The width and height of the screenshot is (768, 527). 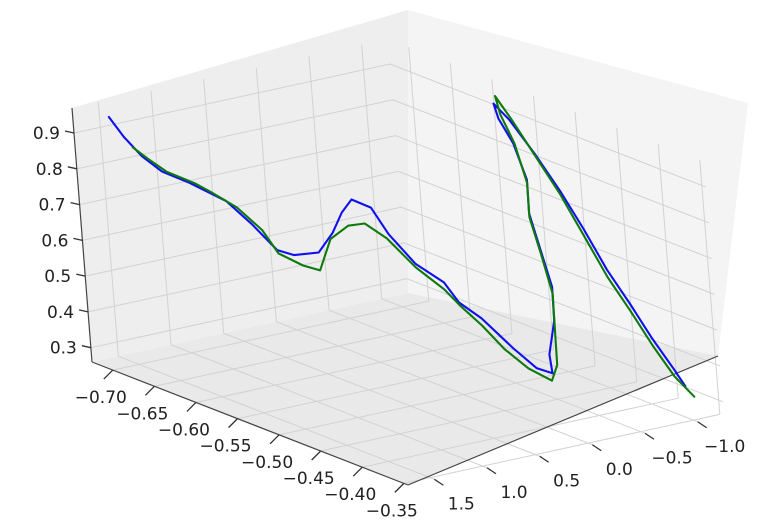 I want to click on y-tick-label-0: −1.0, so click(x=724, y=447).